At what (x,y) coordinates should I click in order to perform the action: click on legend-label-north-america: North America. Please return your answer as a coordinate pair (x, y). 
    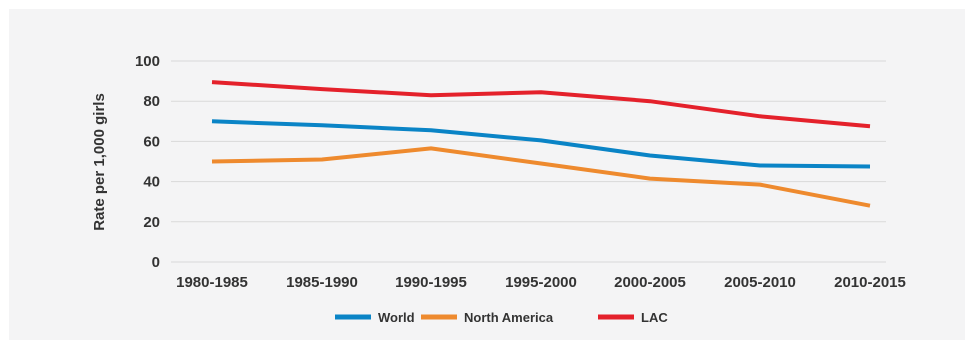
    Looking at the image, I should click on (509, 317).